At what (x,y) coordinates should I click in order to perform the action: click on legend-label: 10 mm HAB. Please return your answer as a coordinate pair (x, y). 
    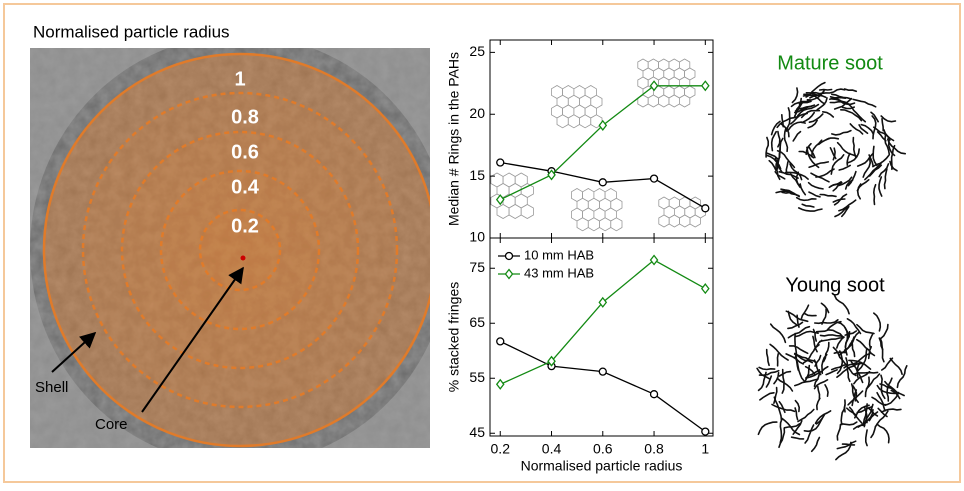
    Looking at the image, I should click on (559, 254).